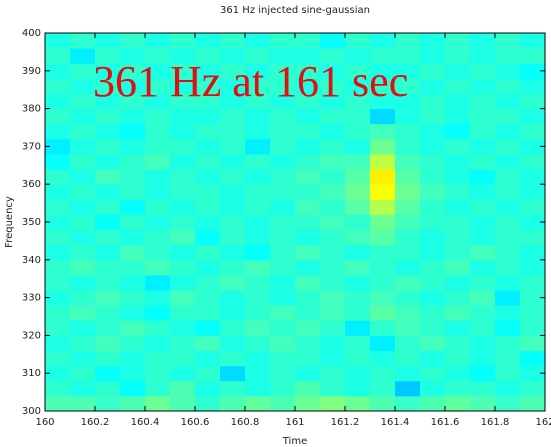  What do you see at coordinates (294, 441) in the screenshot?
I see `x-axis-label: Time` at bounding box center [294, 441].